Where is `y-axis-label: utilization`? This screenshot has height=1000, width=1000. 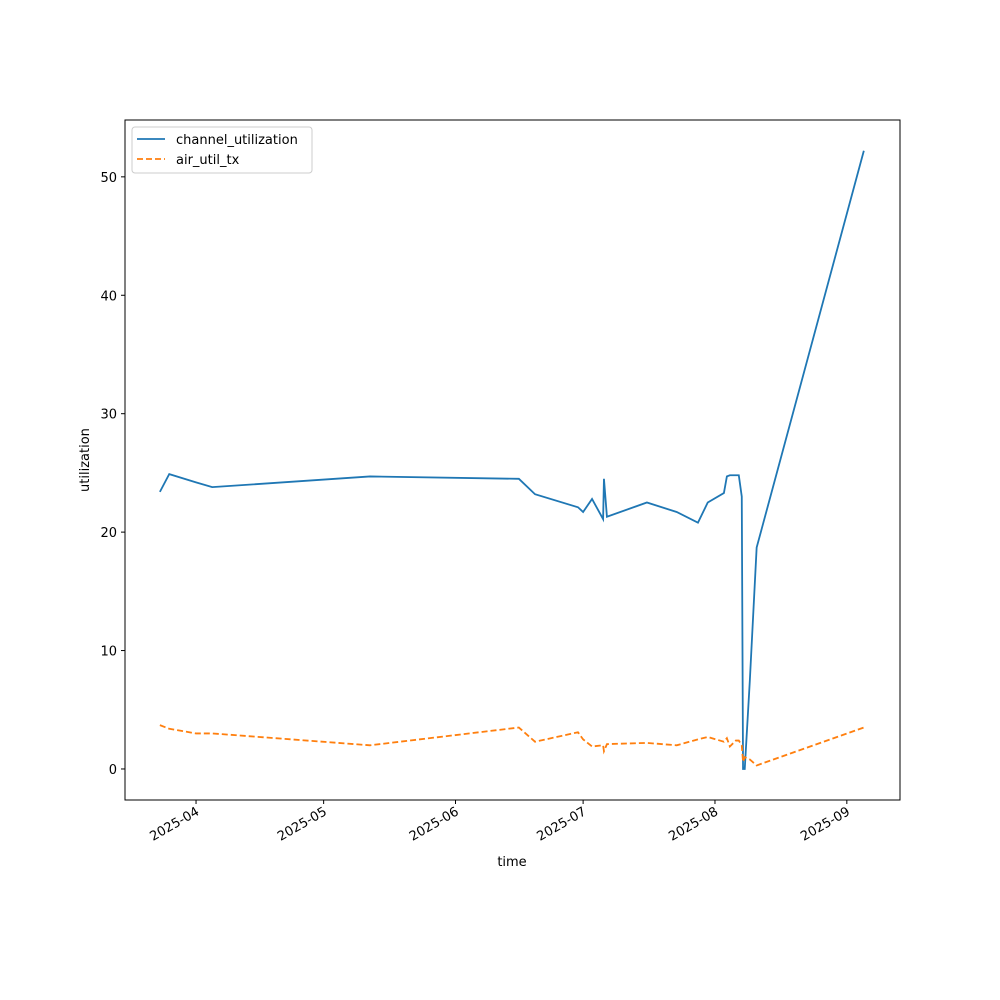
y-axis-label: utilization is located at coordinates (85, 460).